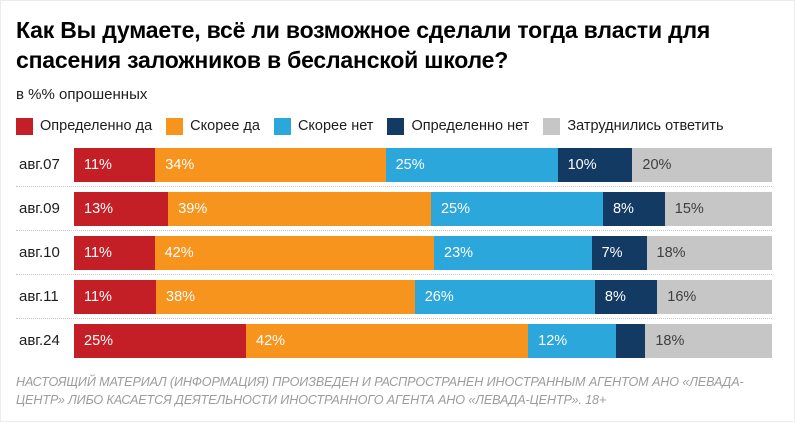  What do you see at coordinates (504, 296) in the screenshot?
I see `bar-segment: 26%` at bounding box center [504, 296].